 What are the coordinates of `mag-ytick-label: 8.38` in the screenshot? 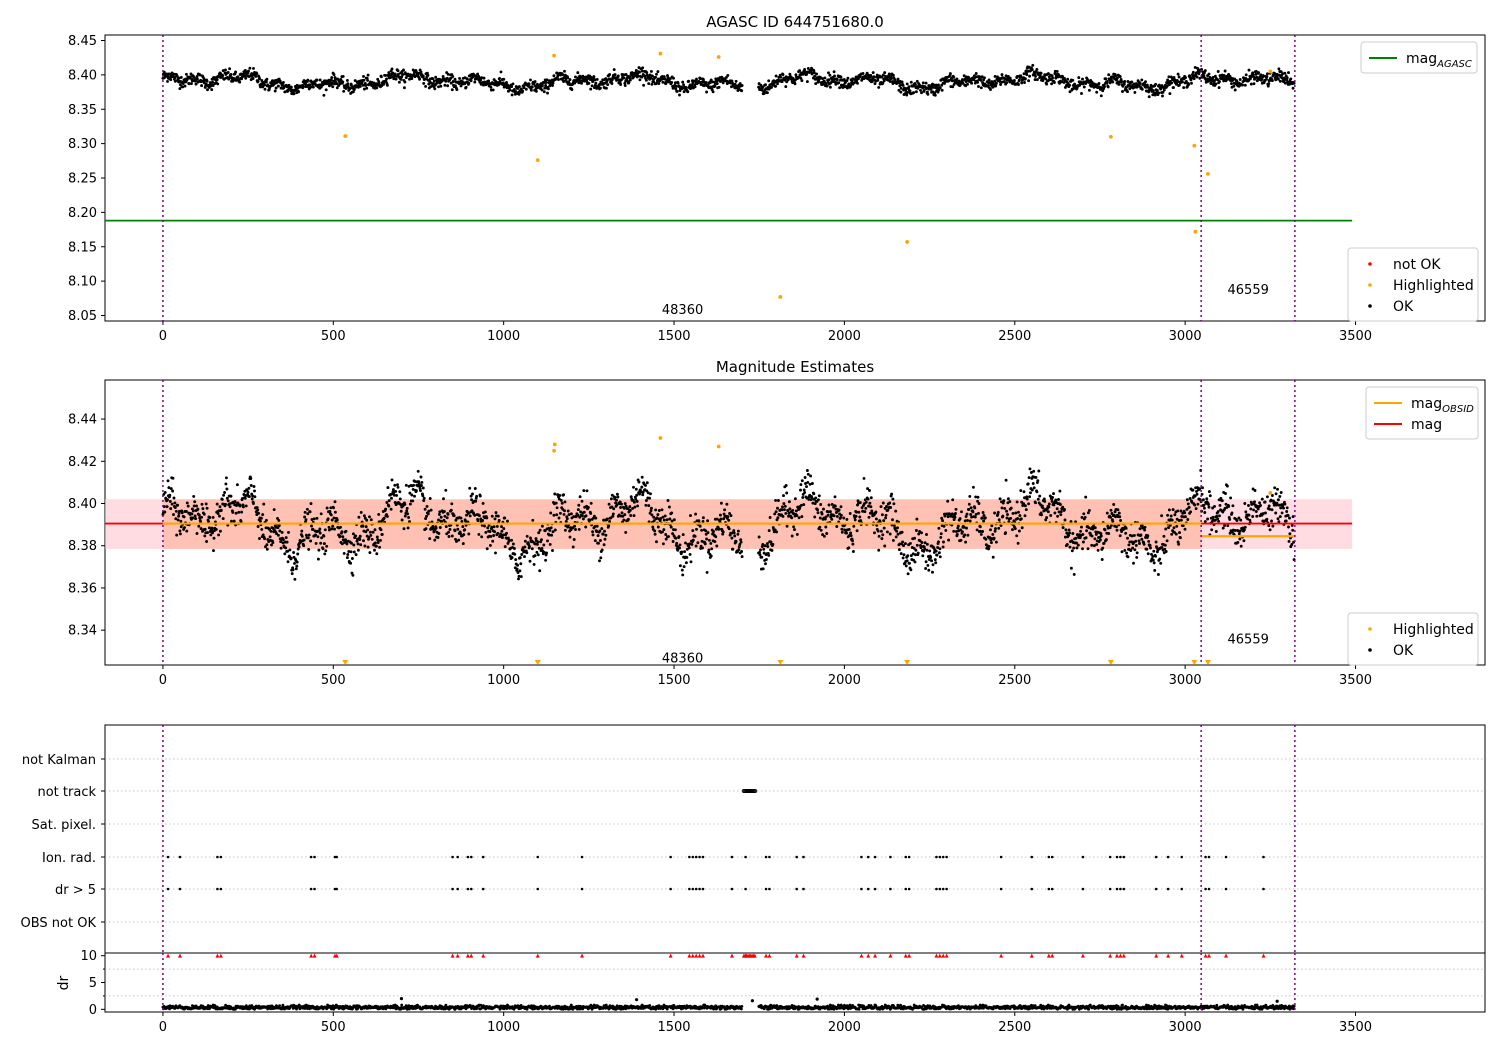 It's located at (82, 546).